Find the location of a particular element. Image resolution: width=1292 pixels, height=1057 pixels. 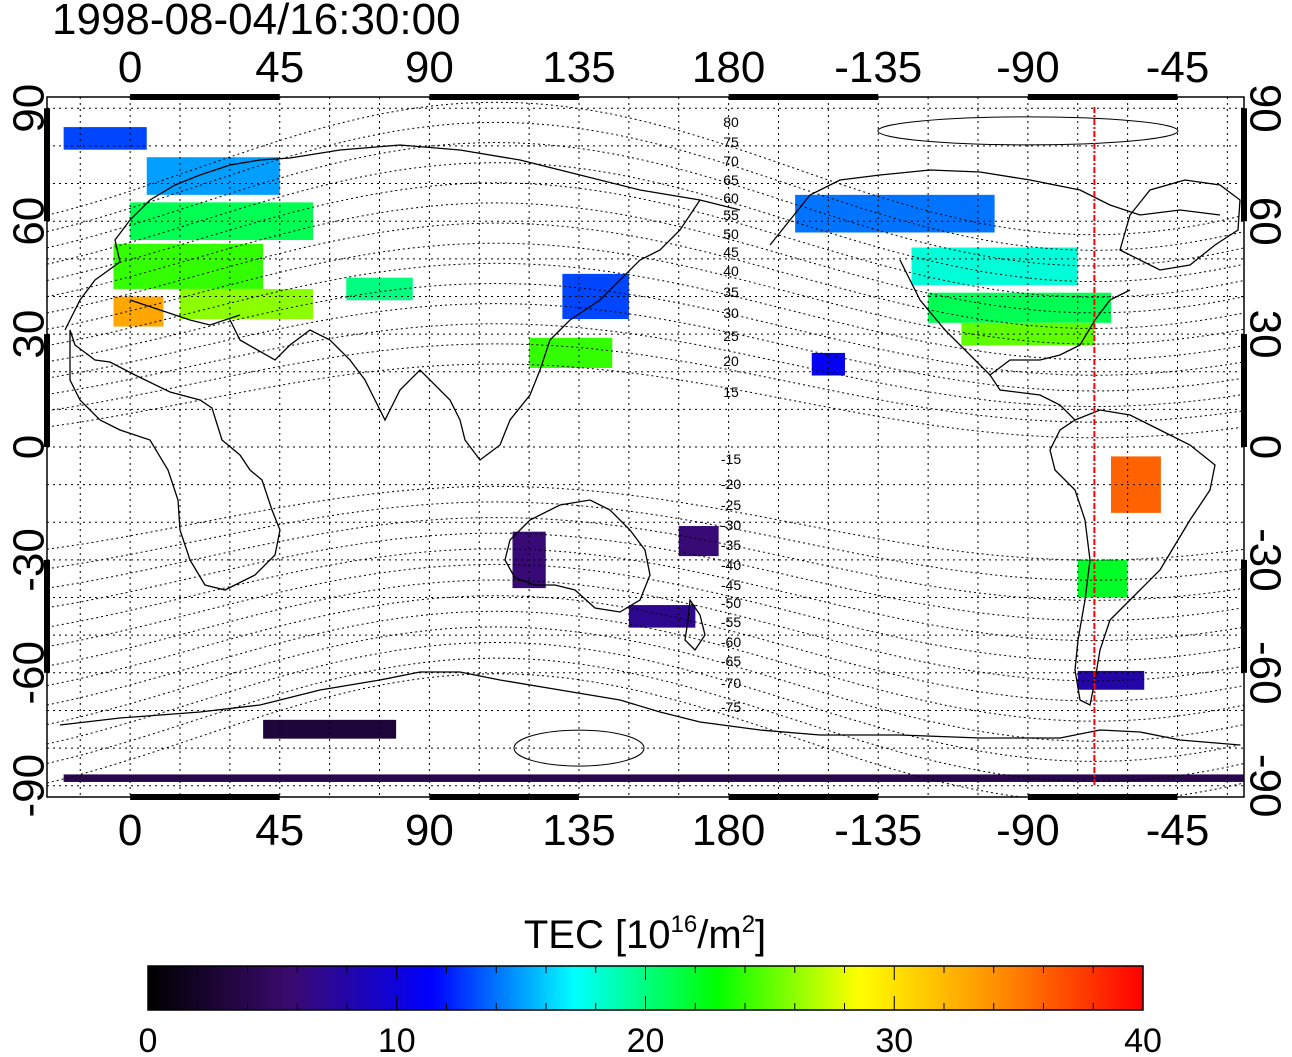

contour-label: 40 is located at coordinates (731, 271).